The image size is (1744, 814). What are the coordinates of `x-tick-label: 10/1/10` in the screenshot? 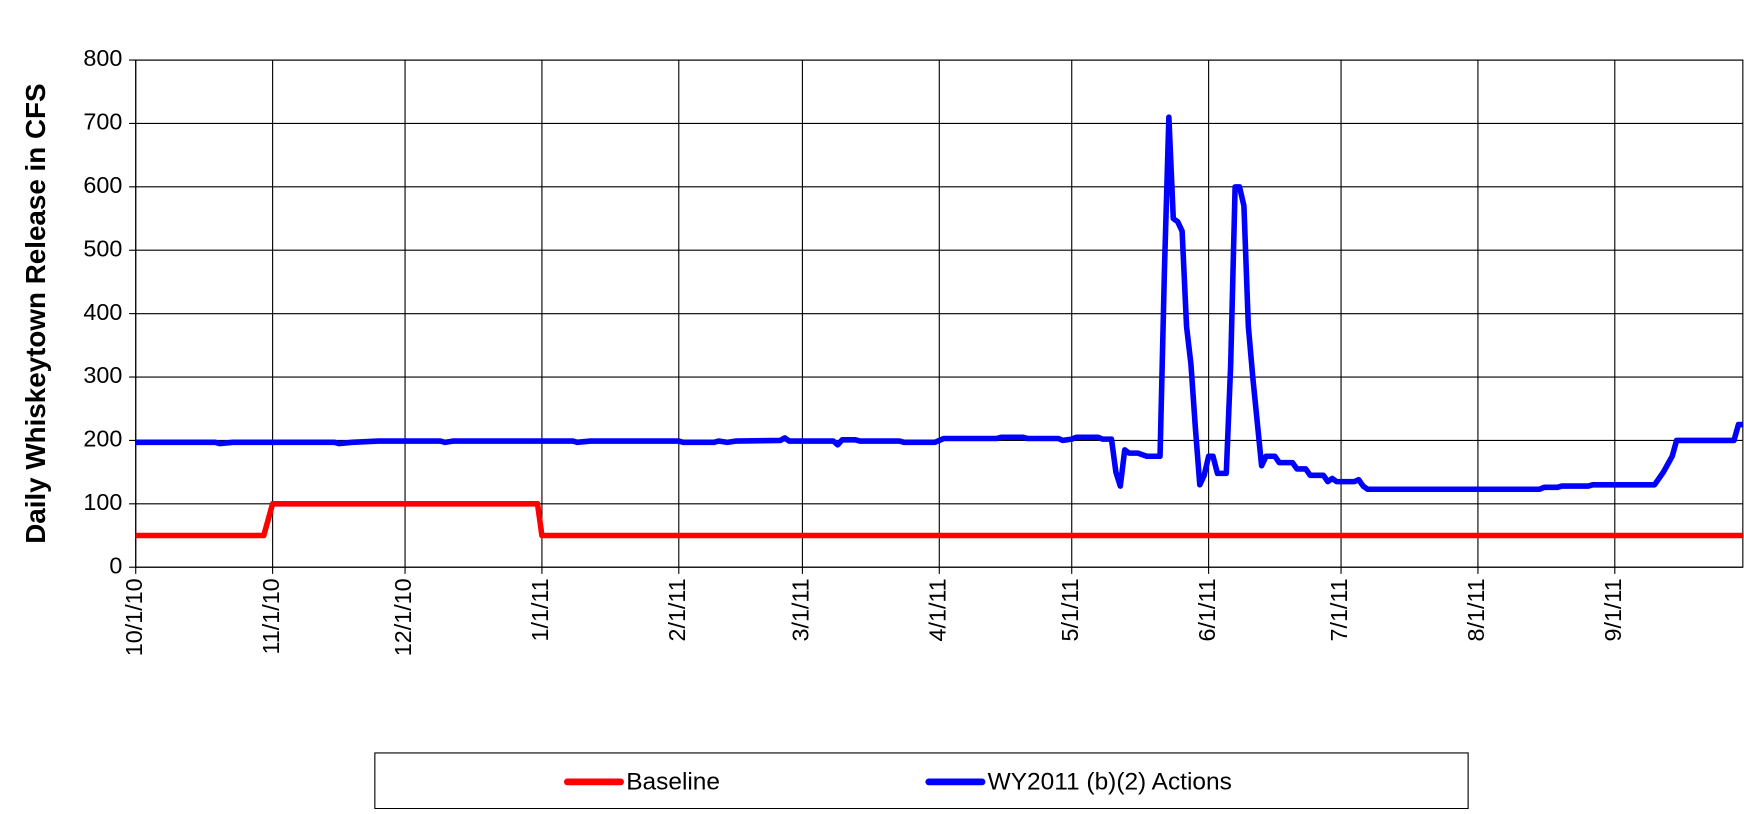 It's located at (134, 617).